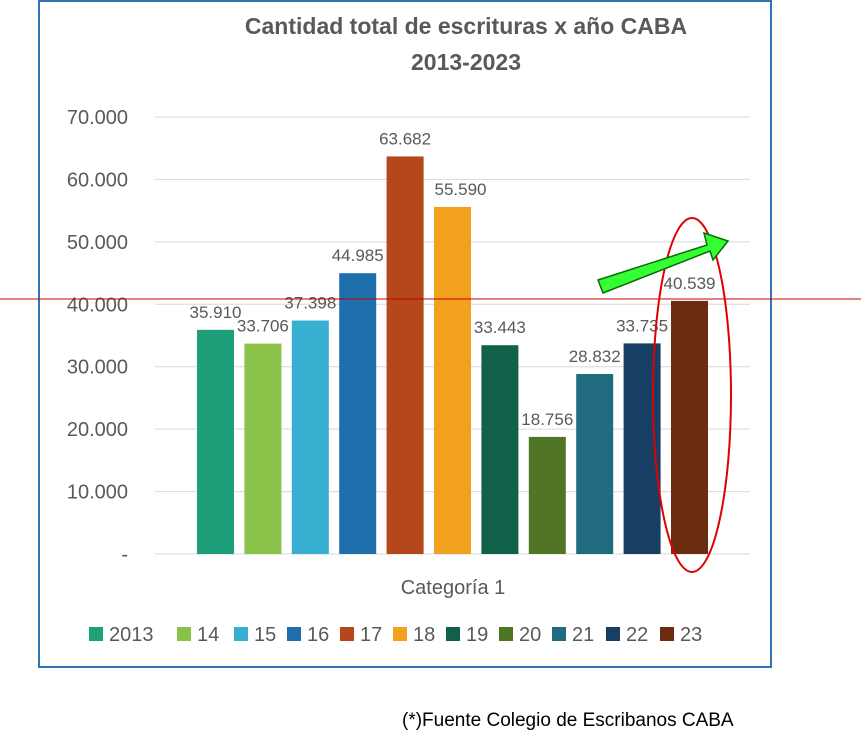 This screenshot has width=861, height=750. Describe the element at coordinates (691, 635) in the screenshot. I see `legend-label-23: 23` at that location.